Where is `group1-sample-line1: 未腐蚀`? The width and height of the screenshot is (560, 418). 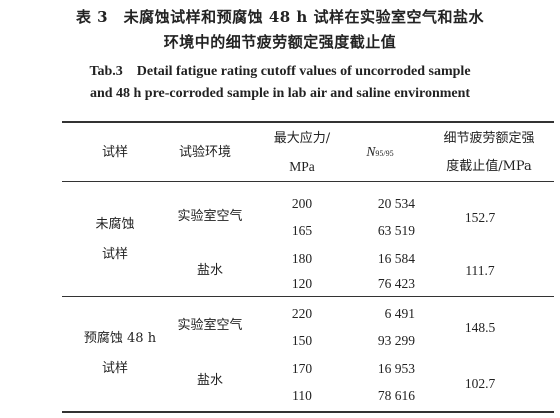 group1-sample-line1: 未腐蚀 is located at coordinates (115, 224).